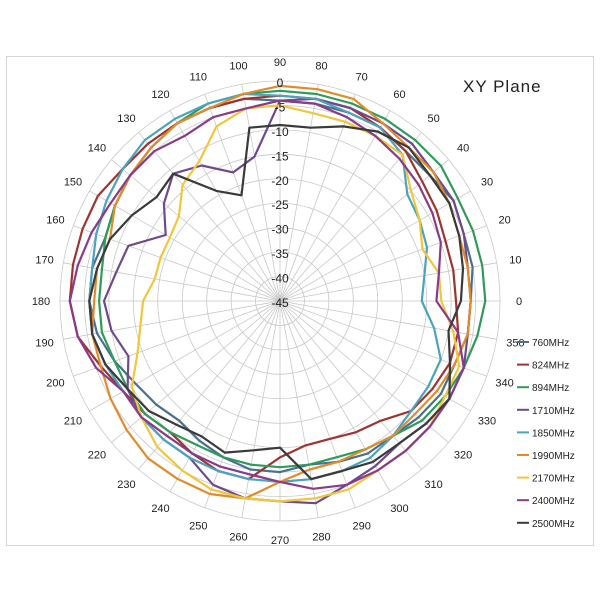 The width and height of the screenshot is (600, 600). What do you see at coordinates (399, 509) in the screenshot?
I see `angular-tick-label: 300` at bounding box center [399, 509].